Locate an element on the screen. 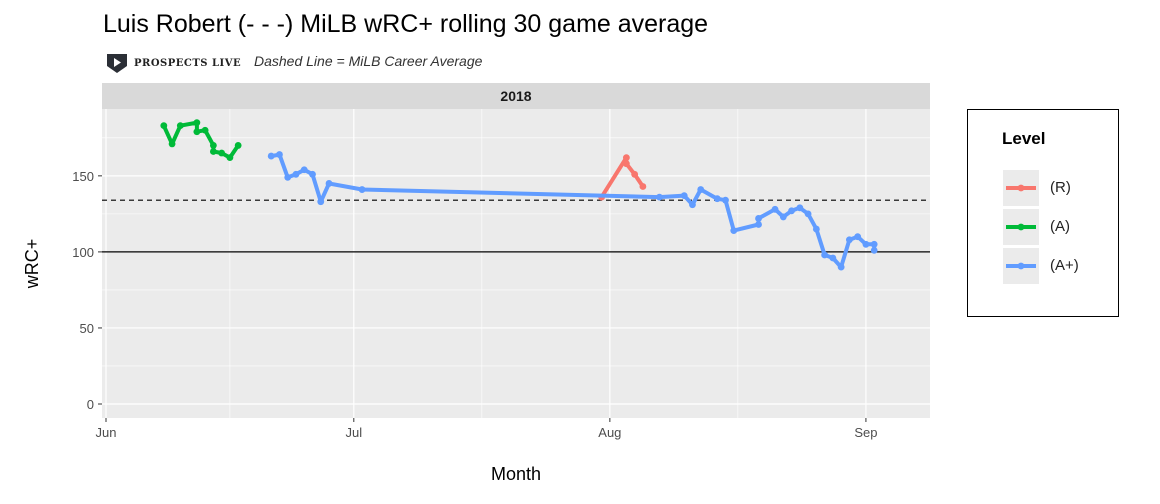 This screenshot has width=1160, height=504. x-tick-label: Aug is located at coordinates (609, 432).